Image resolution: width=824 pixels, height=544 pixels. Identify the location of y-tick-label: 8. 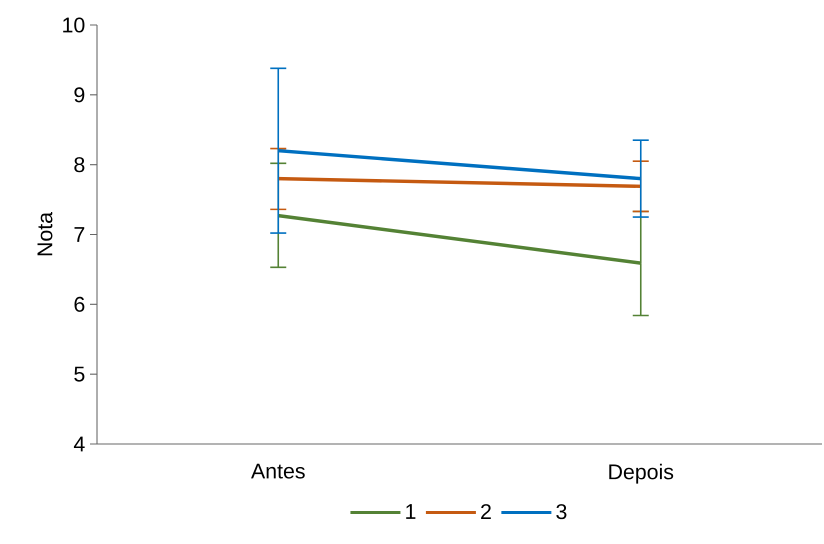
(79, 164).